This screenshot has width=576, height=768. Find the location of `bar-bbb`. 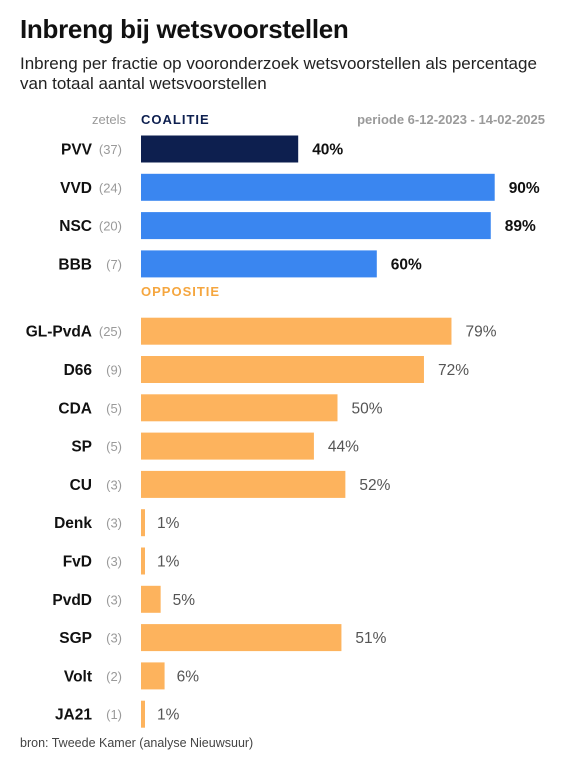

bar-bbb is located at coordinates (259, 264).